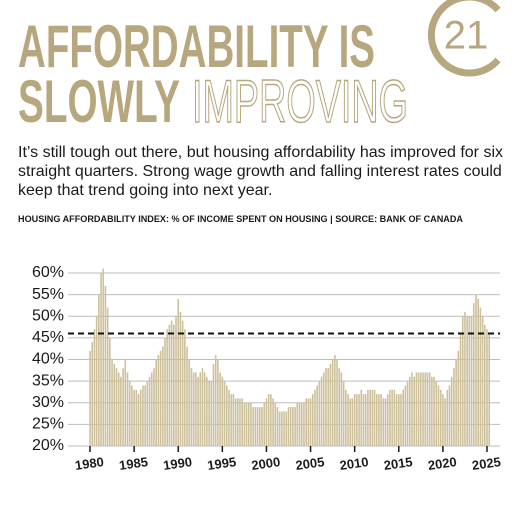  I want to click on y-tick-label: 50%, so click(48, 315).